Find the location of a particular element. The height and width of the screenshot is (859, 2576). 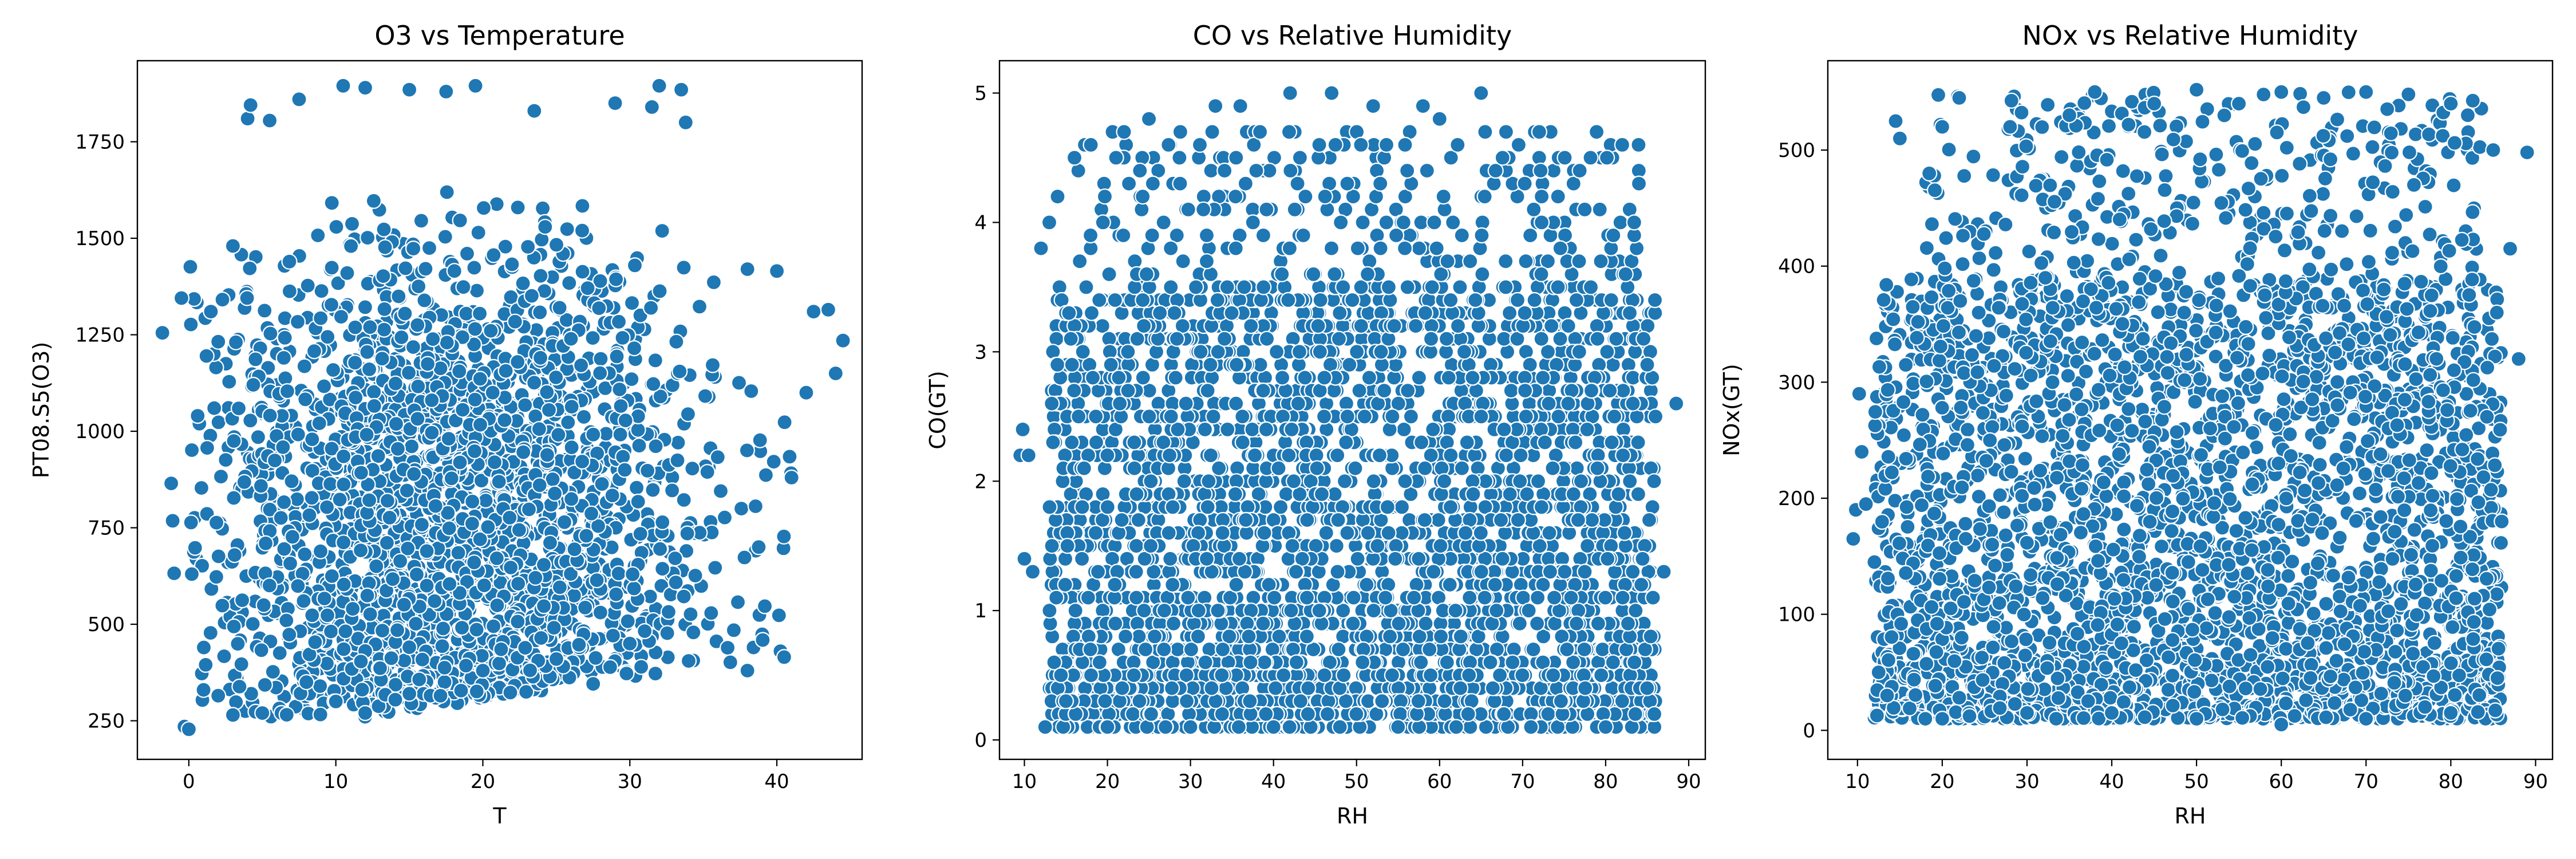

y-tick-label: 250 is located at coordinates (106, 721).